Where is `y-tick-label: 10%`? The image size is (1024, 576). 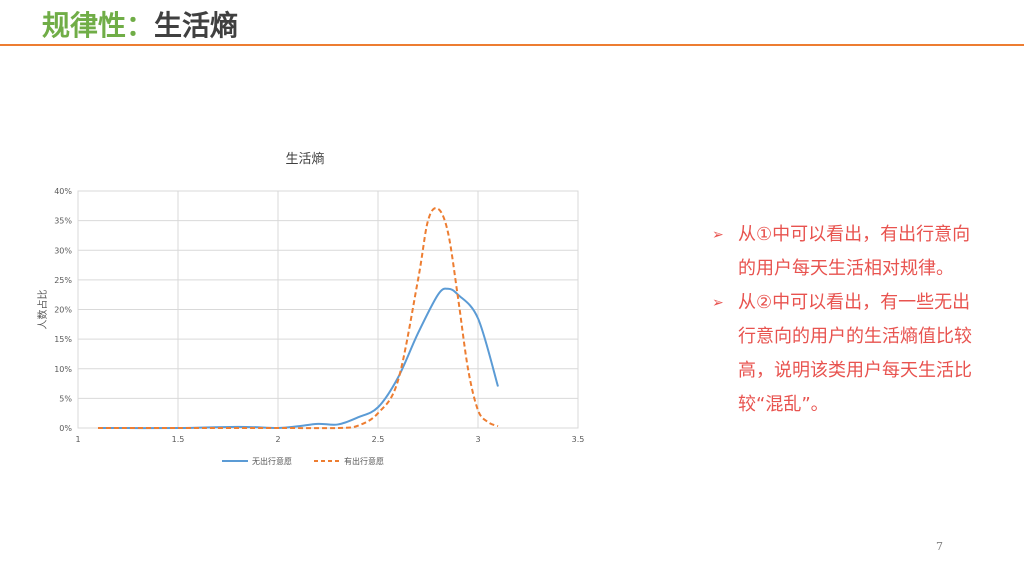
y-tick-label: 10% is located at coordinates (63, 369).